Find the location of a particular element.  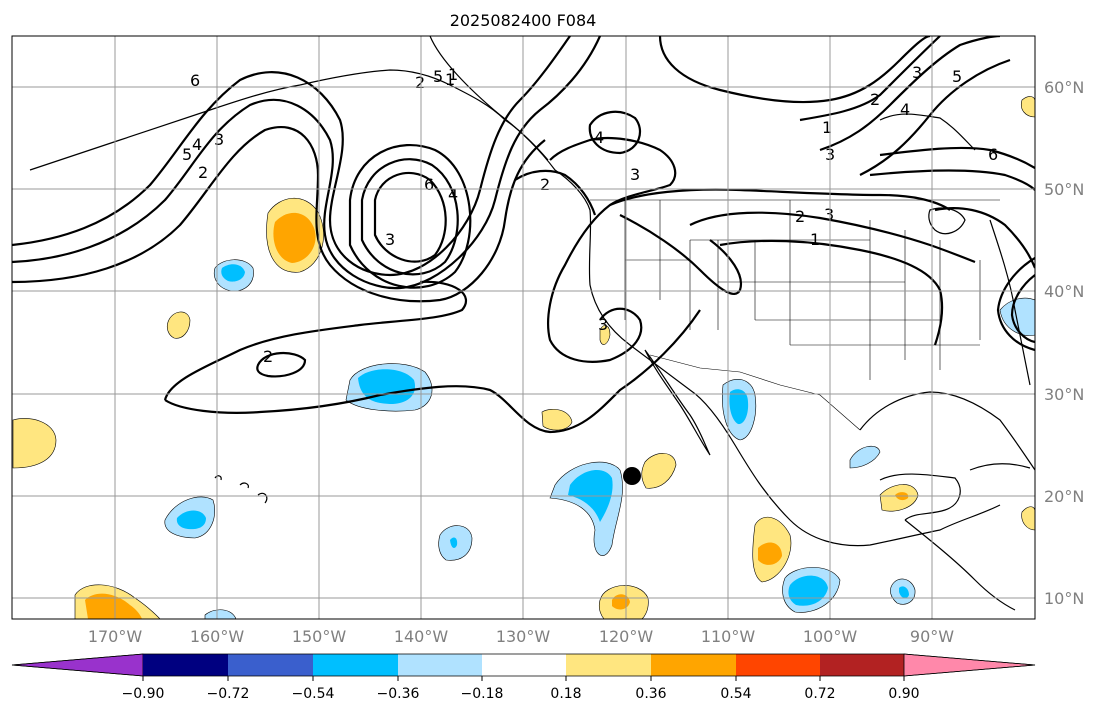

colorbar-tick-label: 0.90 is located at coordinates (903, 694).